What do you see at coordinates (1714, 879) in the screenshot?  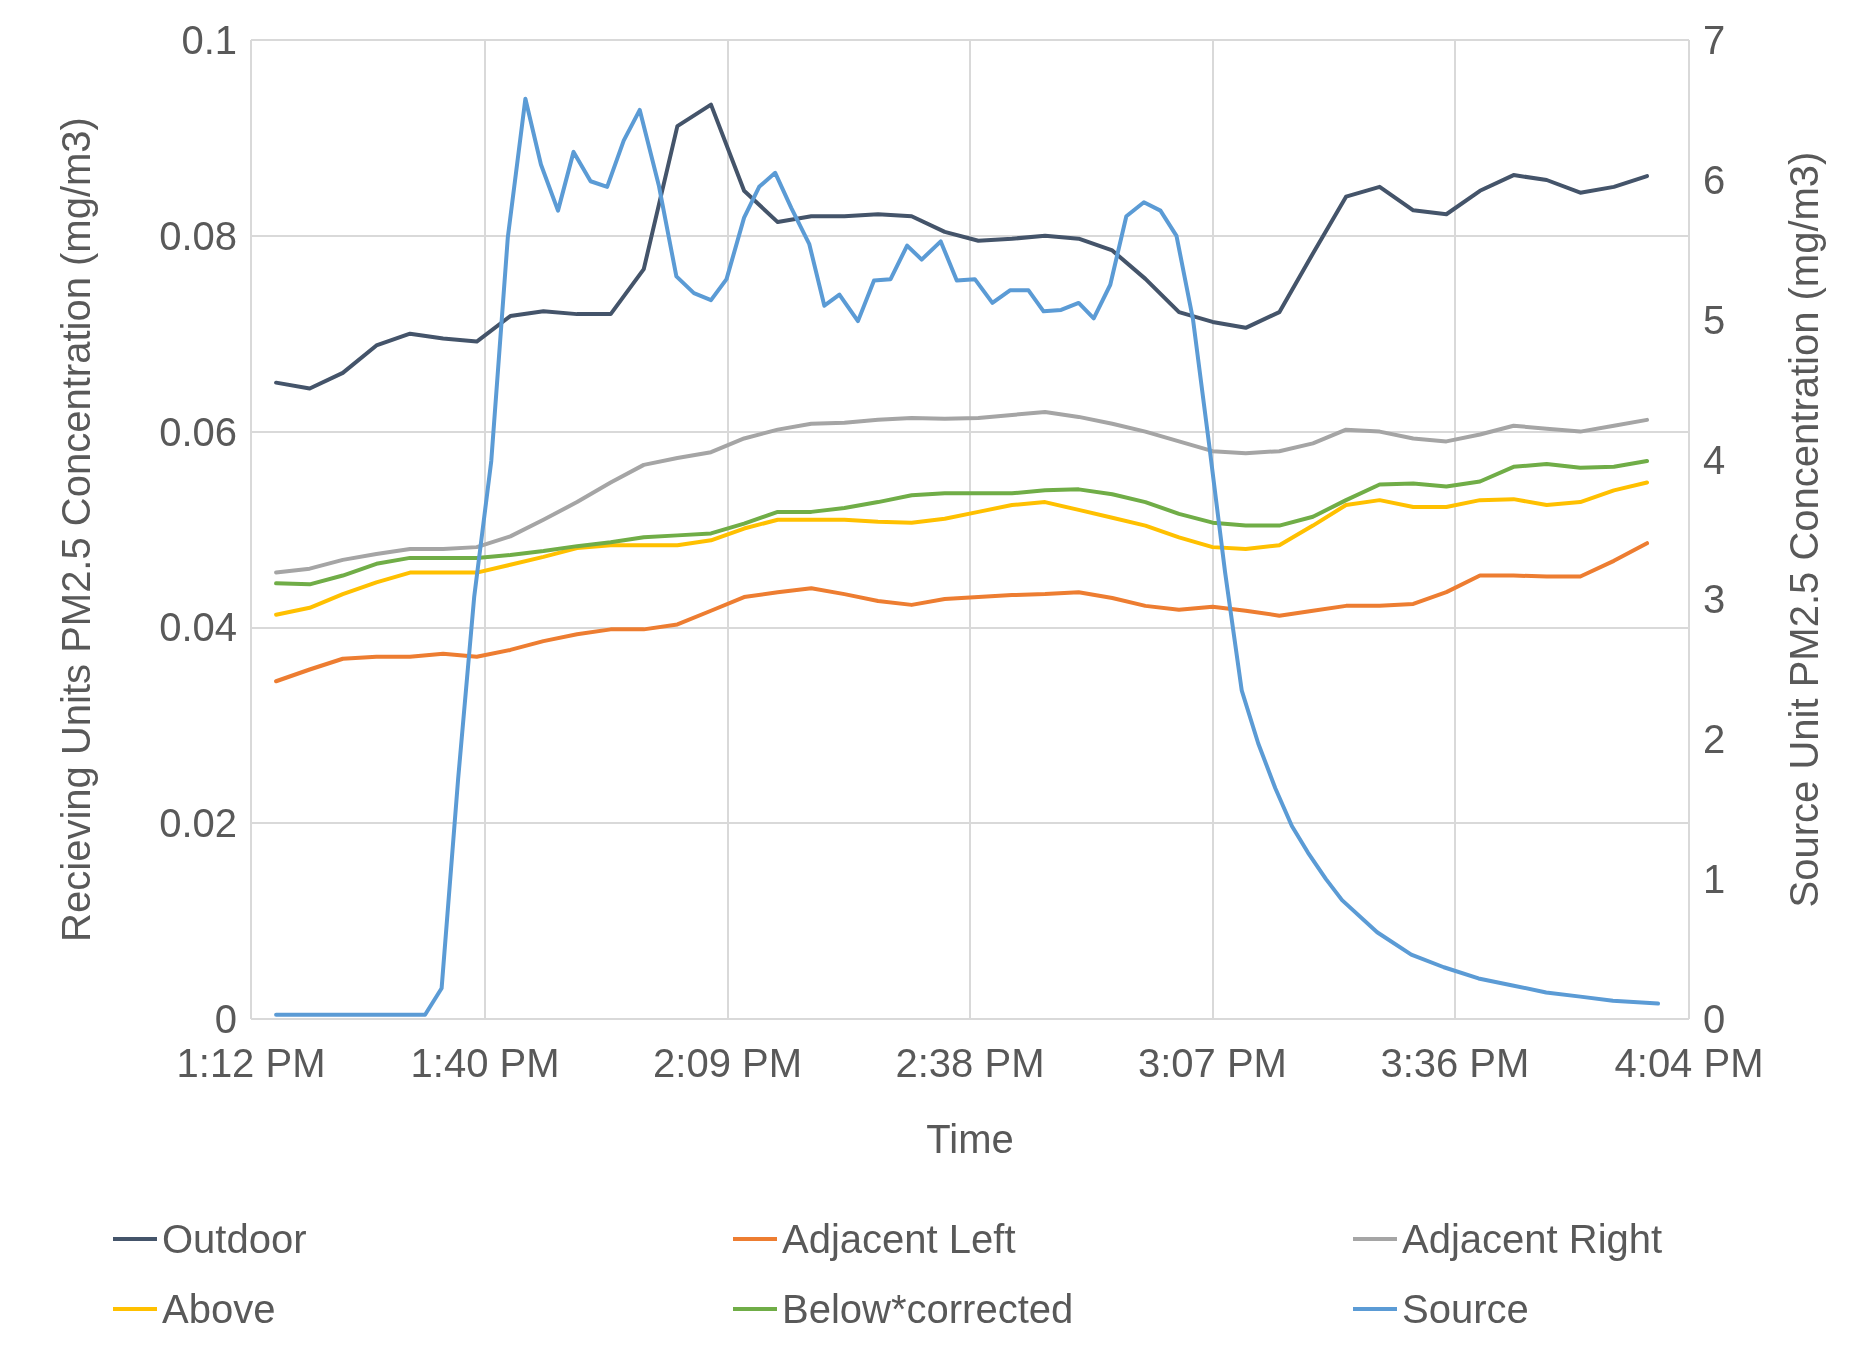 I see `y2-tick-label: 1` at bounding box center [1714, 879].